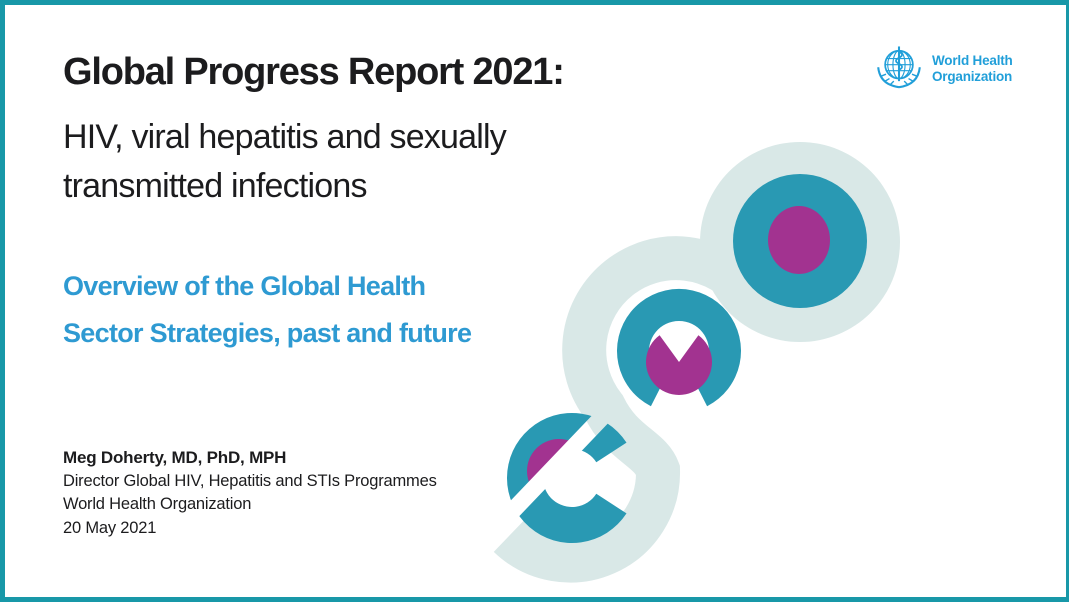 The width and height of the screenshot is (1069, 602). I want to click on section-heading-line2: Sector Strategies, past and future, so click(267, 333).